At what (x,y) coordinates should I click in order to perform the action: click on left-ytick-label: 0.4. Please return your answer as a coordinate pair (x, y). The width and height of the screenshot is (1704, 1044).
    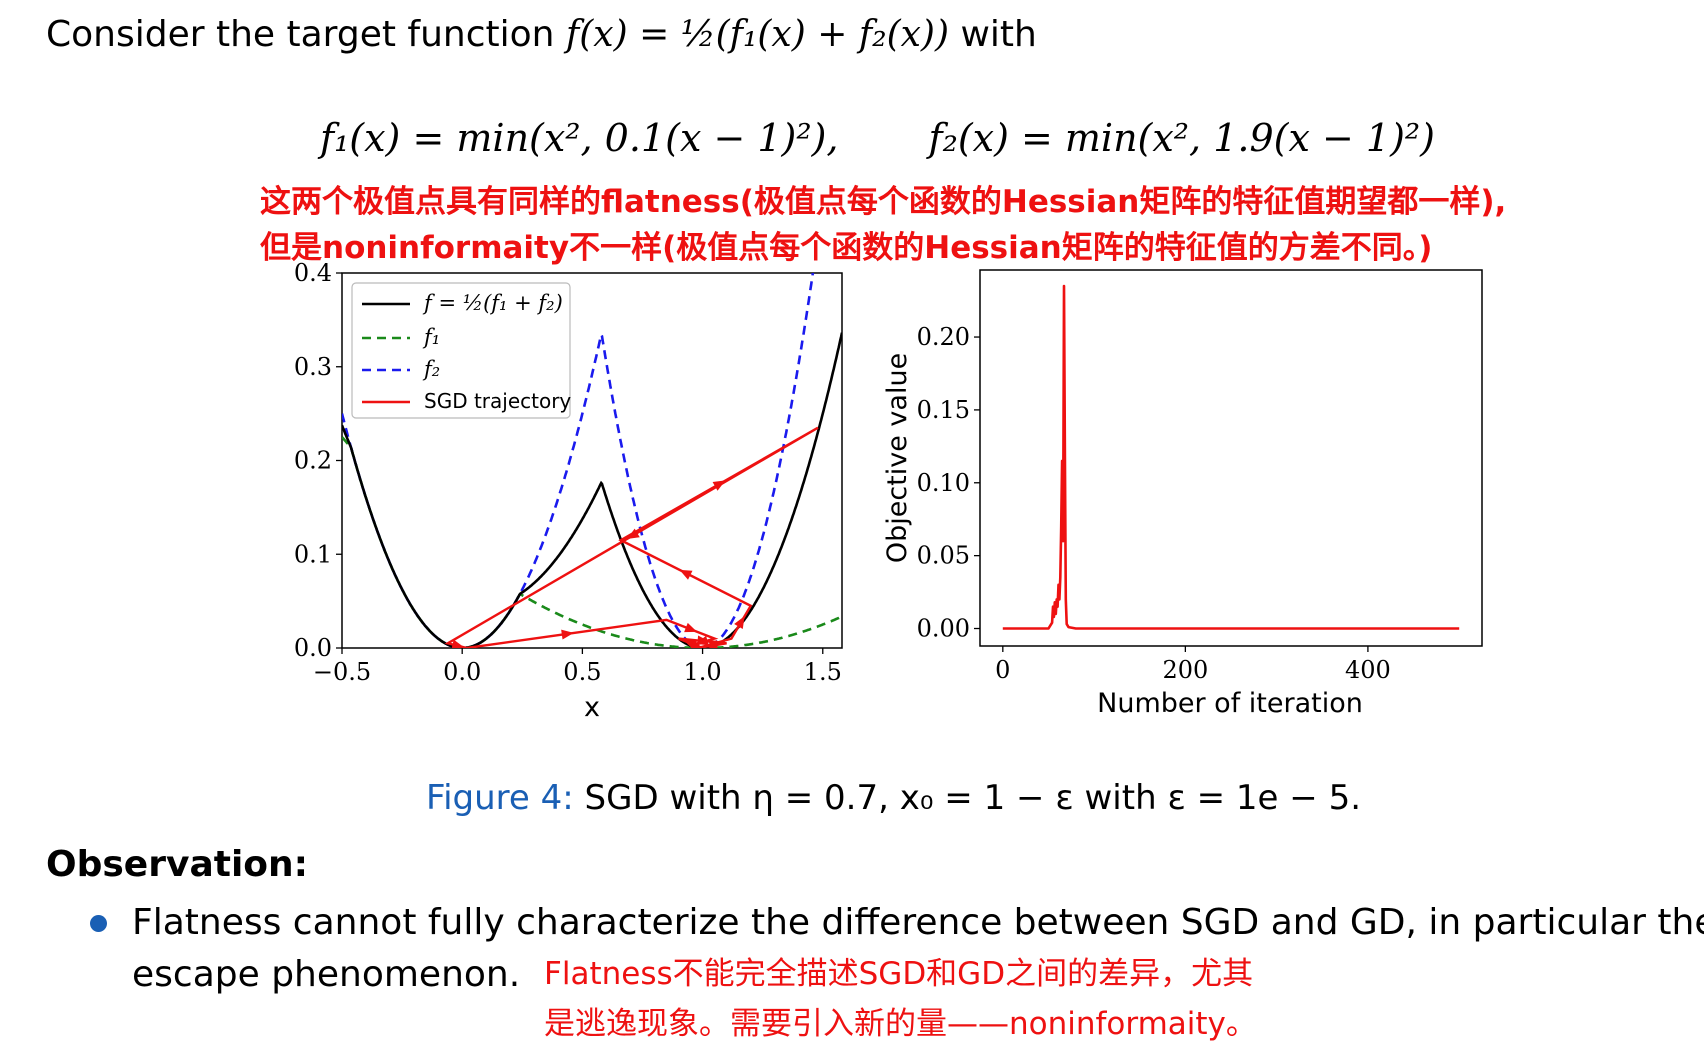
    Looking at the image, I should click on (313, 273).